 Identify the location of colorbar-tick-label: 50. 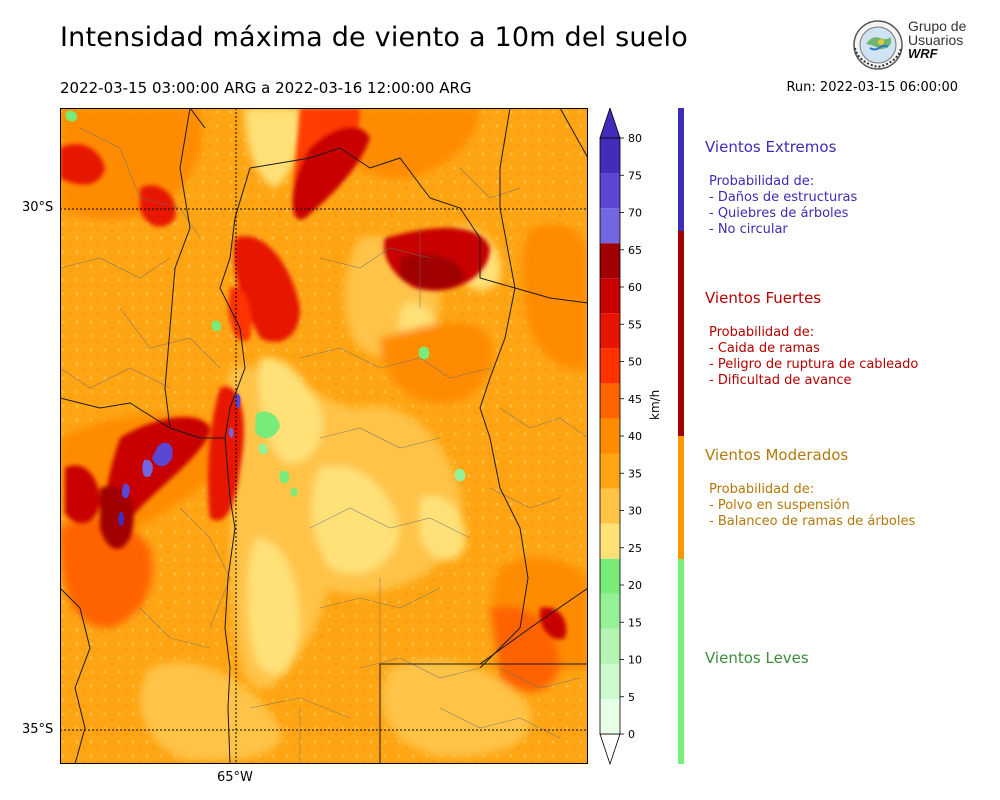
(635, 362).